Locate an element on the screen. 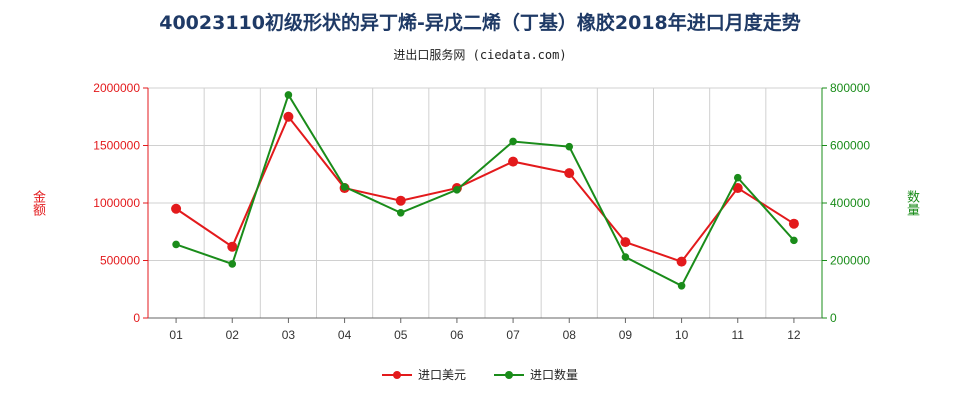 The height and width of the screenshot is (400, 960). x-tick-label: 12 is located at coordinates (794, 335).